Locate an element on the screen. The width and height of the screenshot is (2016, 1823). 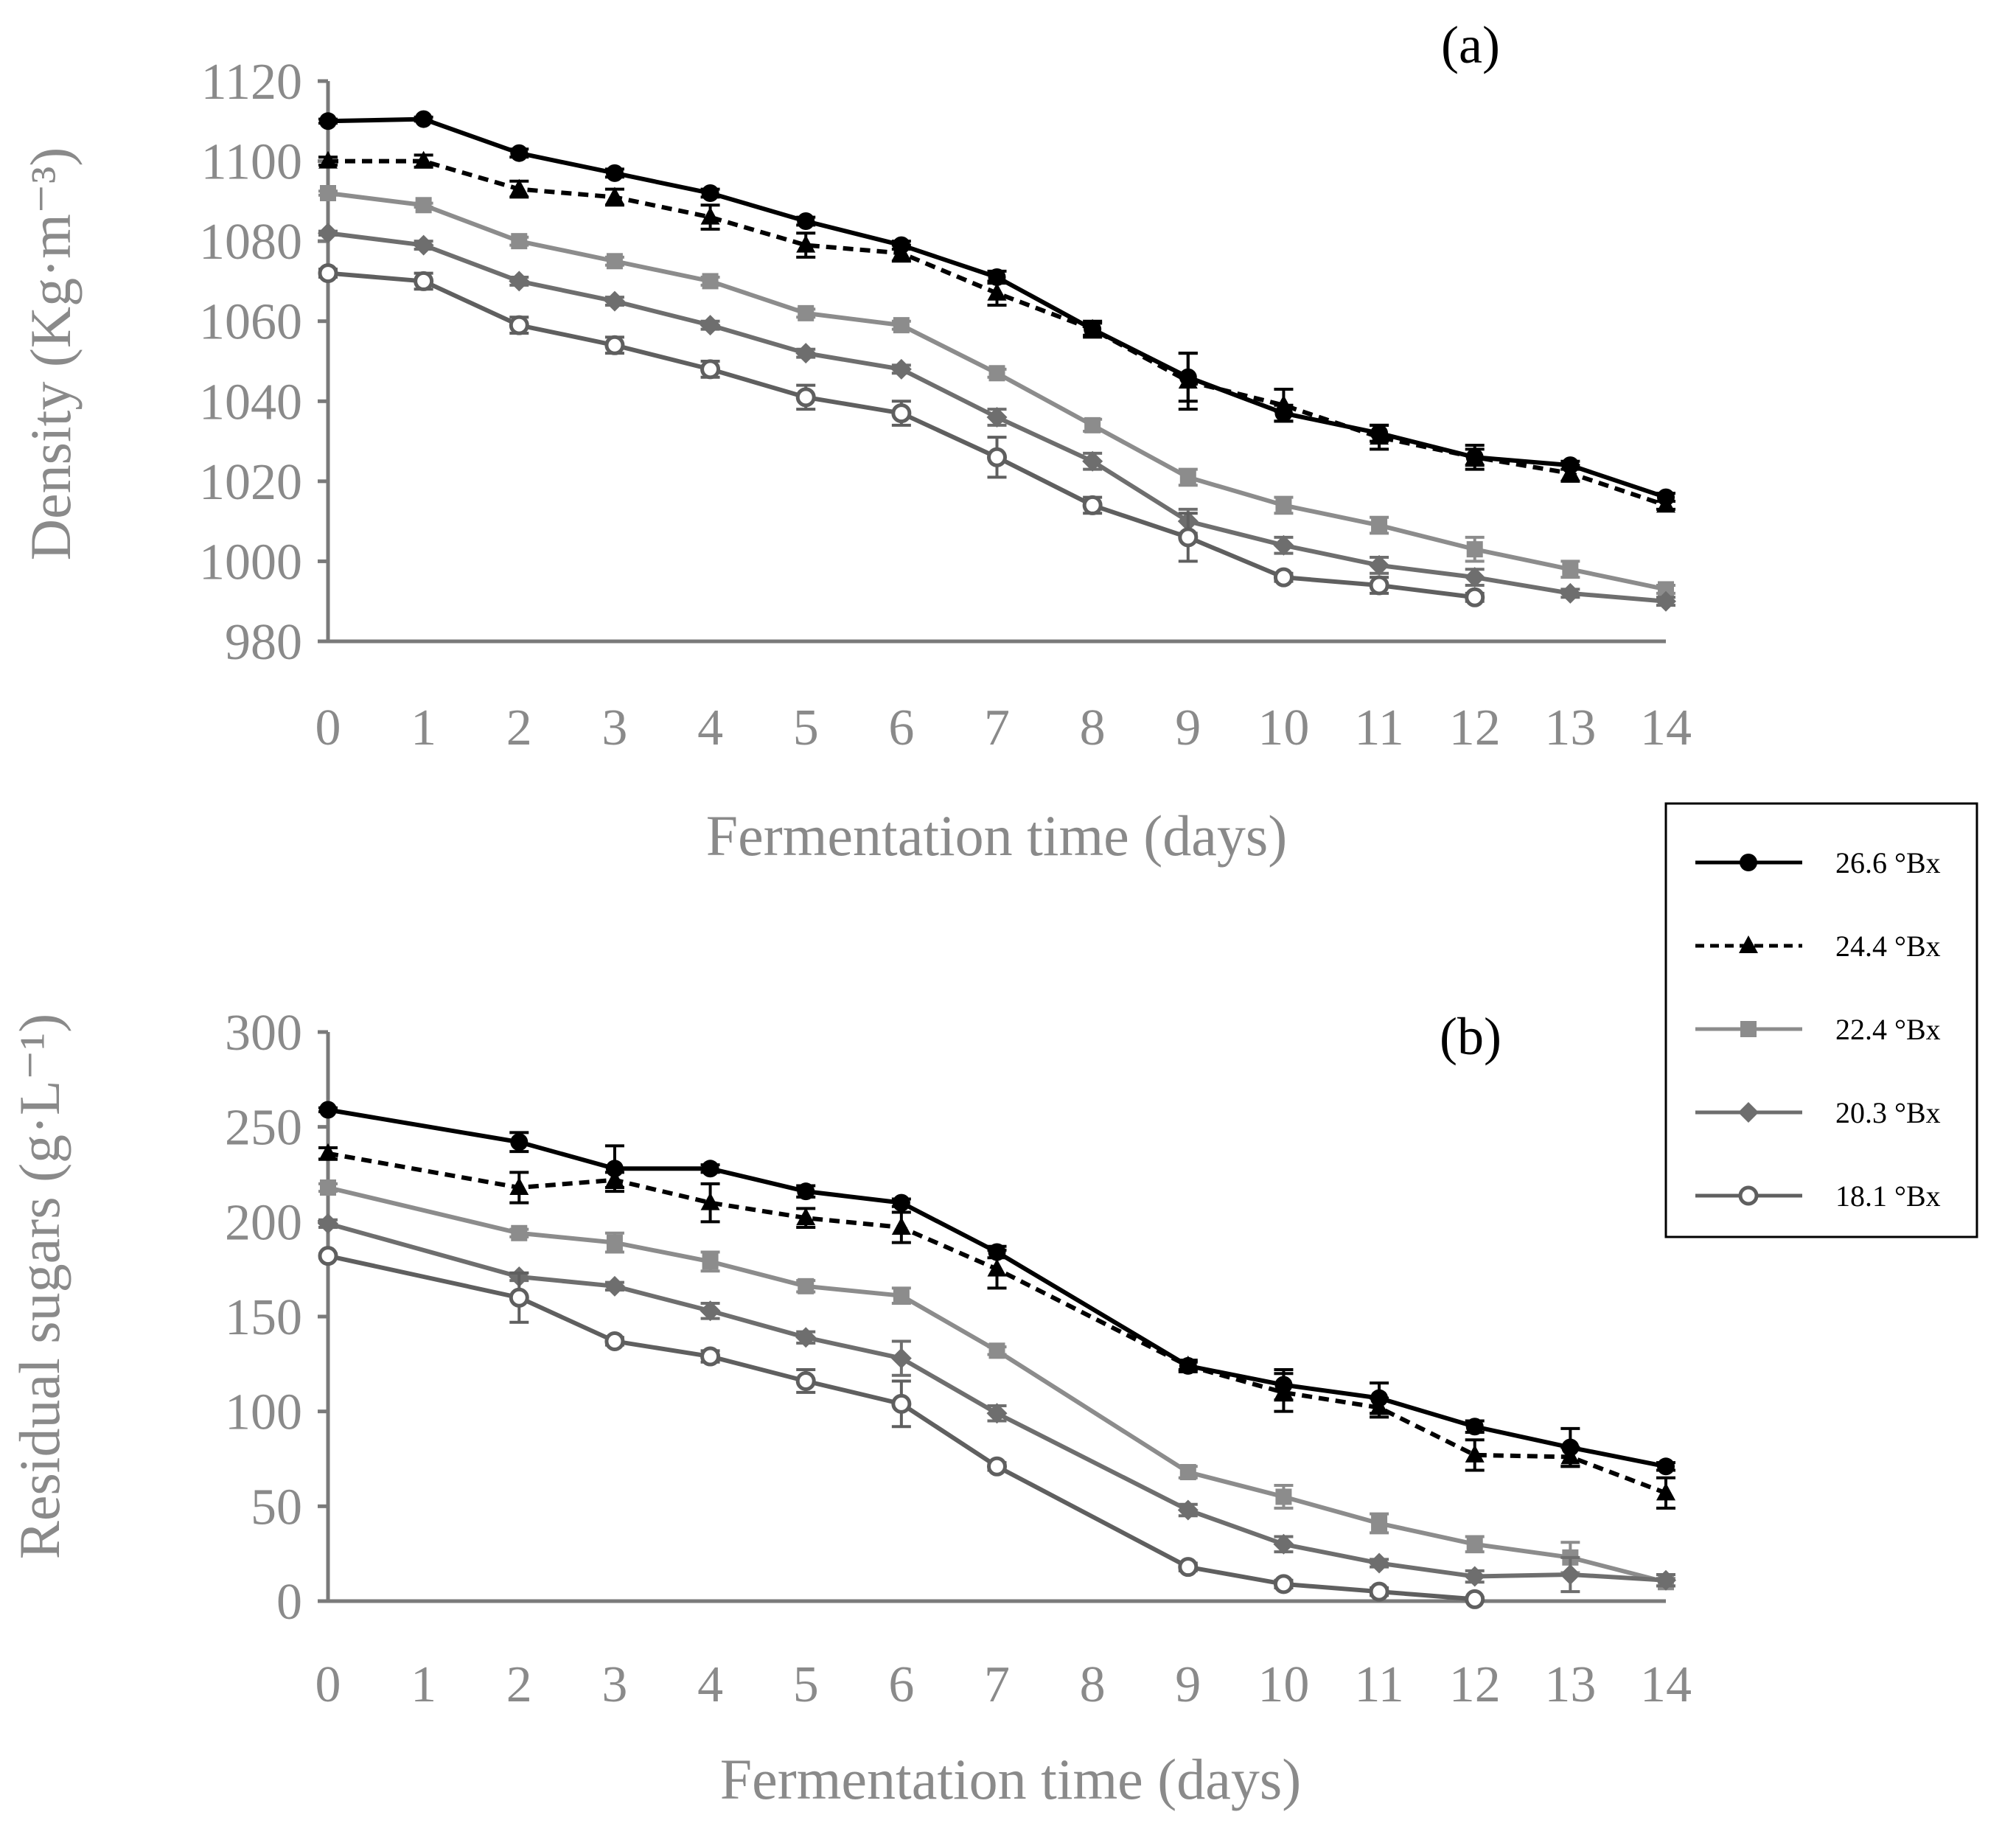
panel-b-x-tick-label: 4 is located at coordinates (710, 1684).